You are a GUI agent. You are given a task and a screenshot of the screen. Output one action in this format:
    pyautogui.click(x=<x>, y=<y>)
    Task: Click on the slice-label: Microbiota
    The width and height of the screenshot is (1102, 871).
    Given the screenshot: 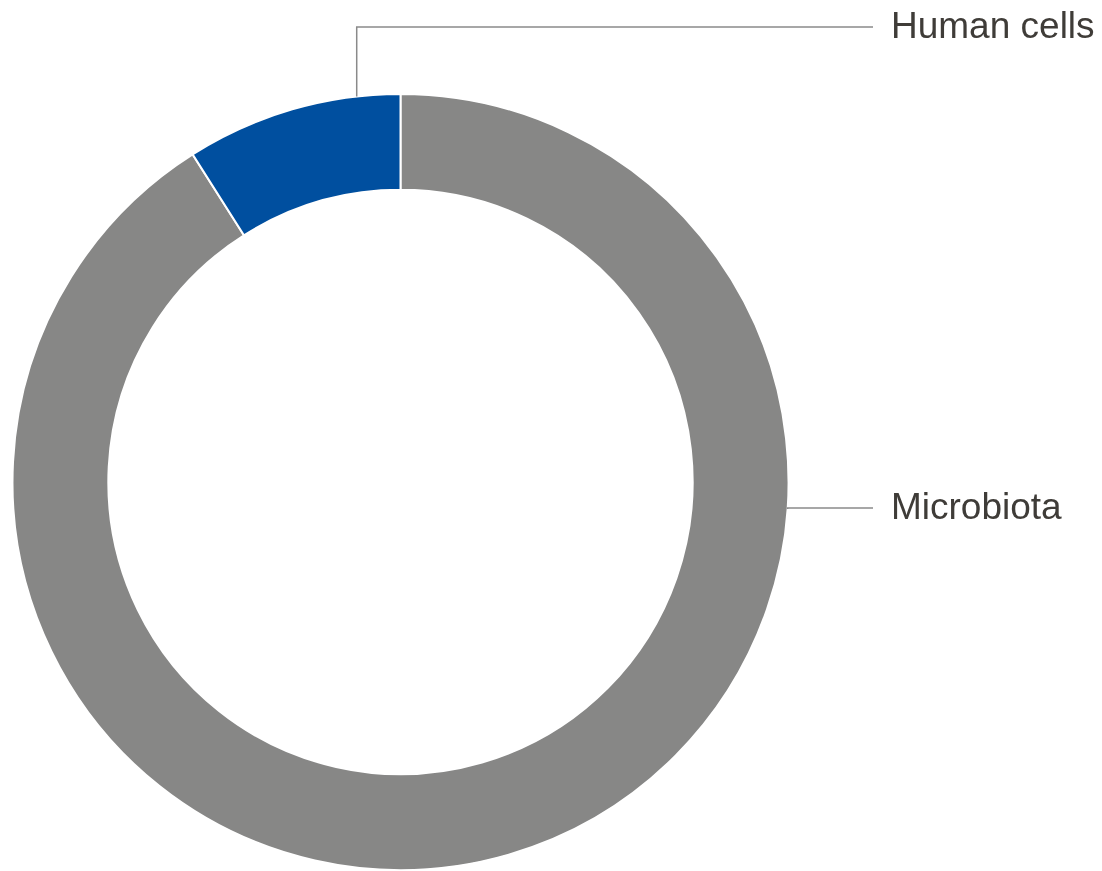 What is the action you would take?
    pyautogui.click(x=977, y=507)
    